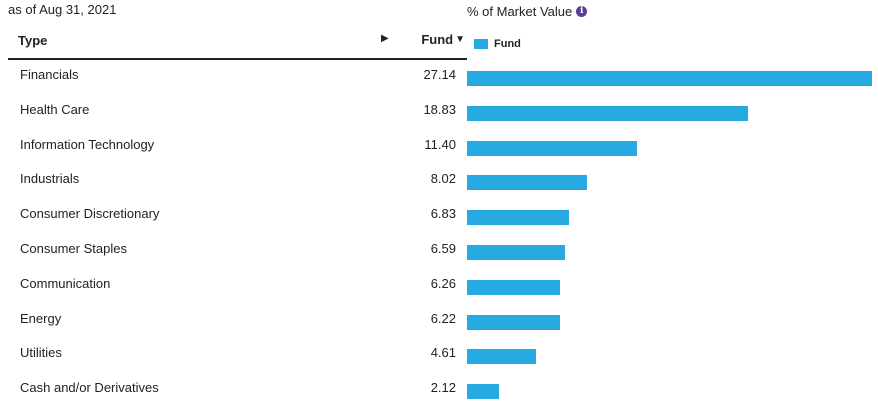 The height and width of the screenshot is (405, 878). Describe the element at coordinates (460, 39) in the screenshot. I see `sort-descending-icon: ▼` at that location.